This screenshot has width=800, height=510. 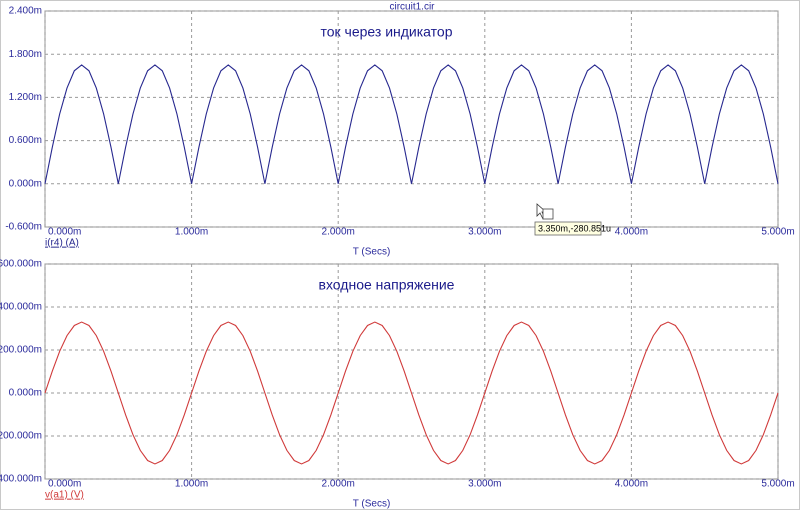 I want to click on y-tick-label: 1.200m, so click(x=25, y=97).